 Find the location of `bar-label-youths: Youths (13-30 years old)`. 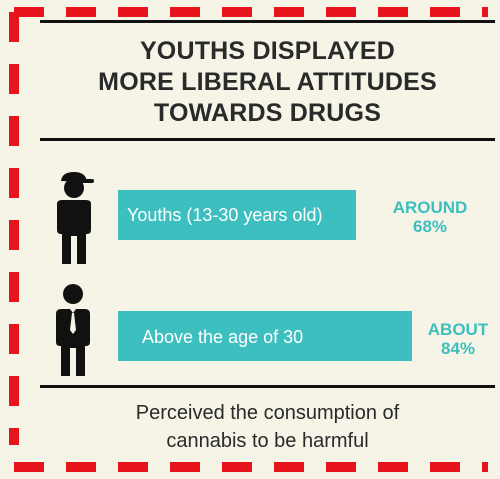

bar-label-youths: Youths (13-30 years old) is located at coordinates (225, 215).